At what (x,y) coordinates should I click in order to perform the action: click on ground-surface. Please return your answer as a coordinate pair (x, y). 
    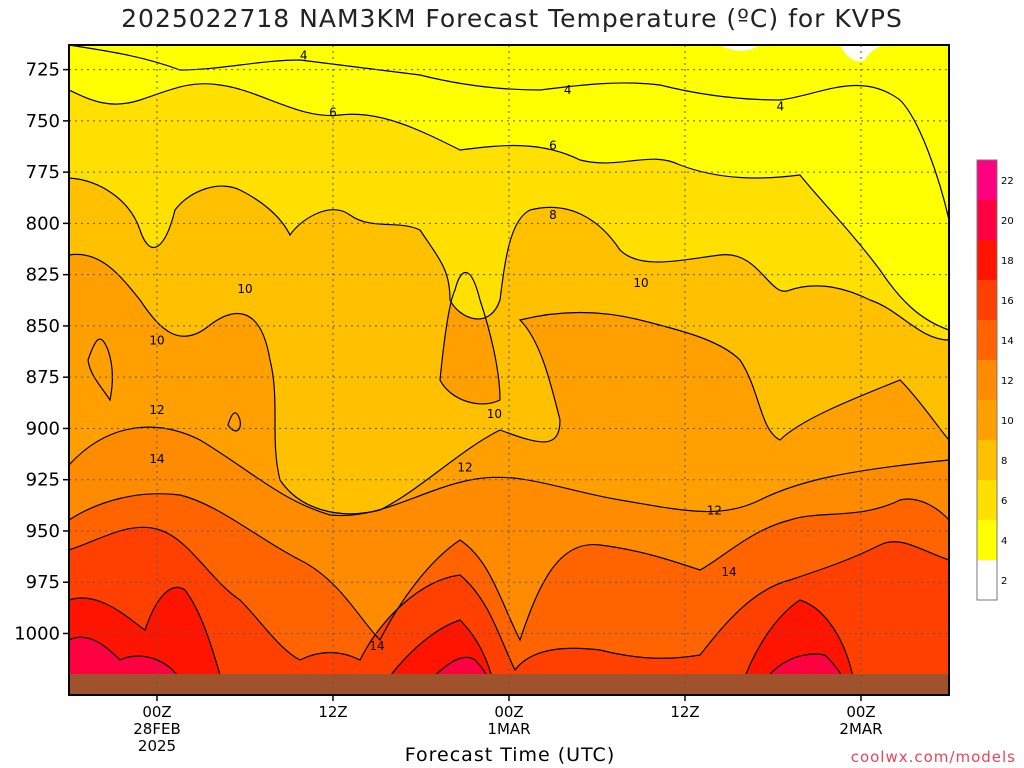
    Looking at the image, I should click on (509, 684).